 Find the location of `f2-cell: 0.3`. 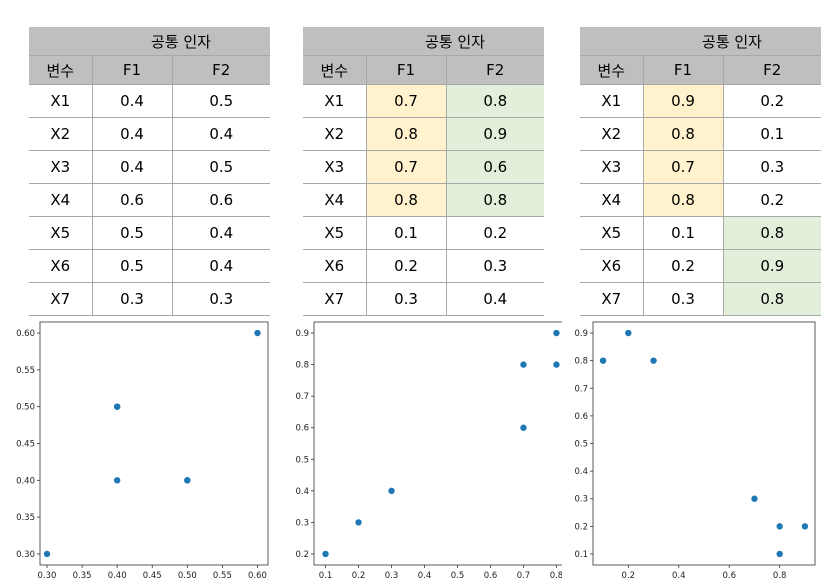

f2-cell: 0.3 is located at coordinates (772, 167).